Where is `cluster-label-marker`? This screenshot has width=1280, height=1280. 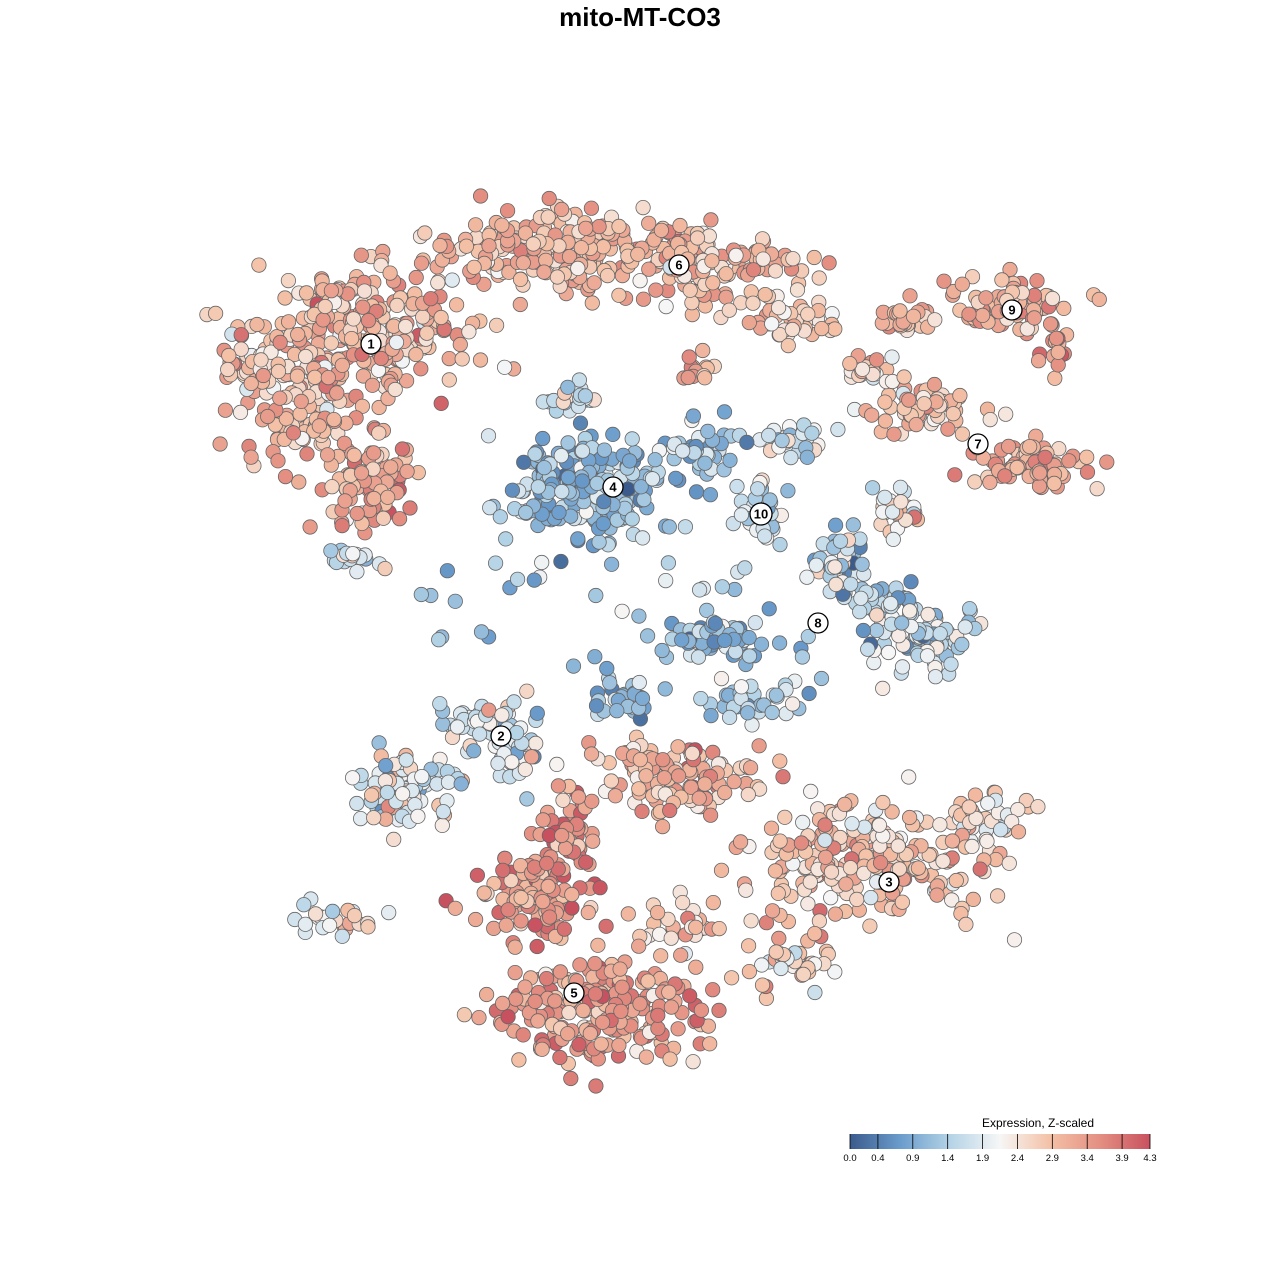
cluster-label-marker is located at coordinates (574, 993).